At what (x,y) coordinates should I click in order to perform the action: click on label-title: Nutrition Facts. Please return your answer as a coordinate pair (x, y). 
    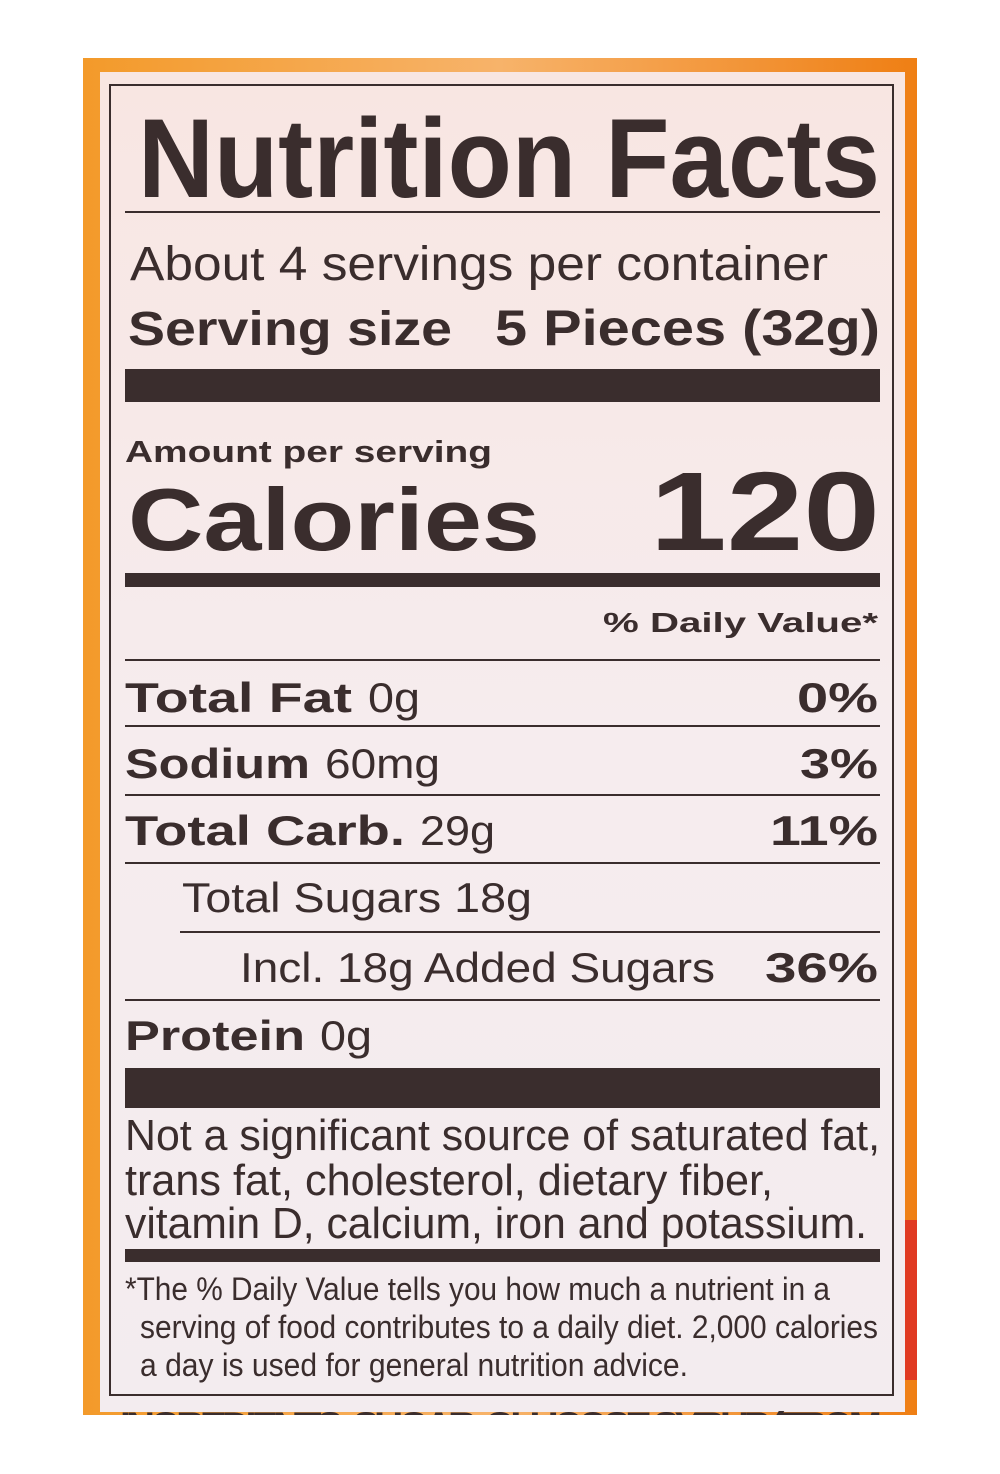
    Looking at the image, I should click on (509, 158).